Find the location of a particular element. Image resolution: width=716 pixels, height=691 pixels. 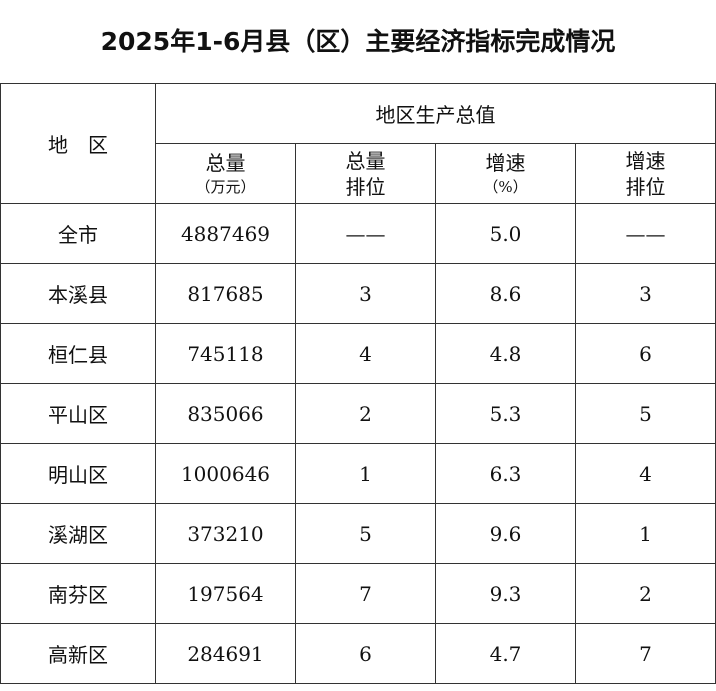

region-header: 地 区 is located at coordinates (78, 143).